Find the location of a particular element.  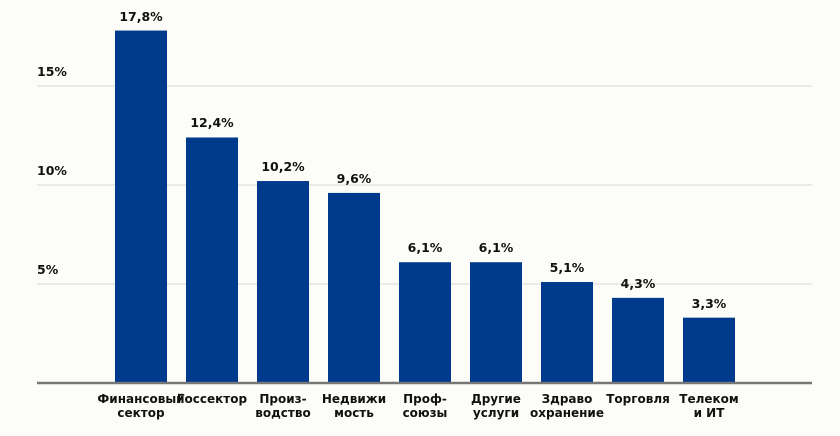

x-tick-label: Здраво охранение is located at coordinates (567, 406).